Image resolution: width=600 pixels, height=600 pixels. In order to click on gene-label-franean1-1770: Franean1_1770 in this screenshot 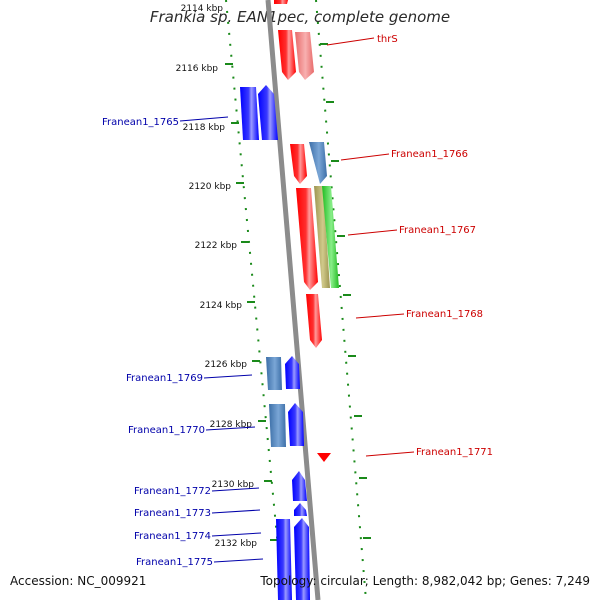, I will do `click(166, 430)`.